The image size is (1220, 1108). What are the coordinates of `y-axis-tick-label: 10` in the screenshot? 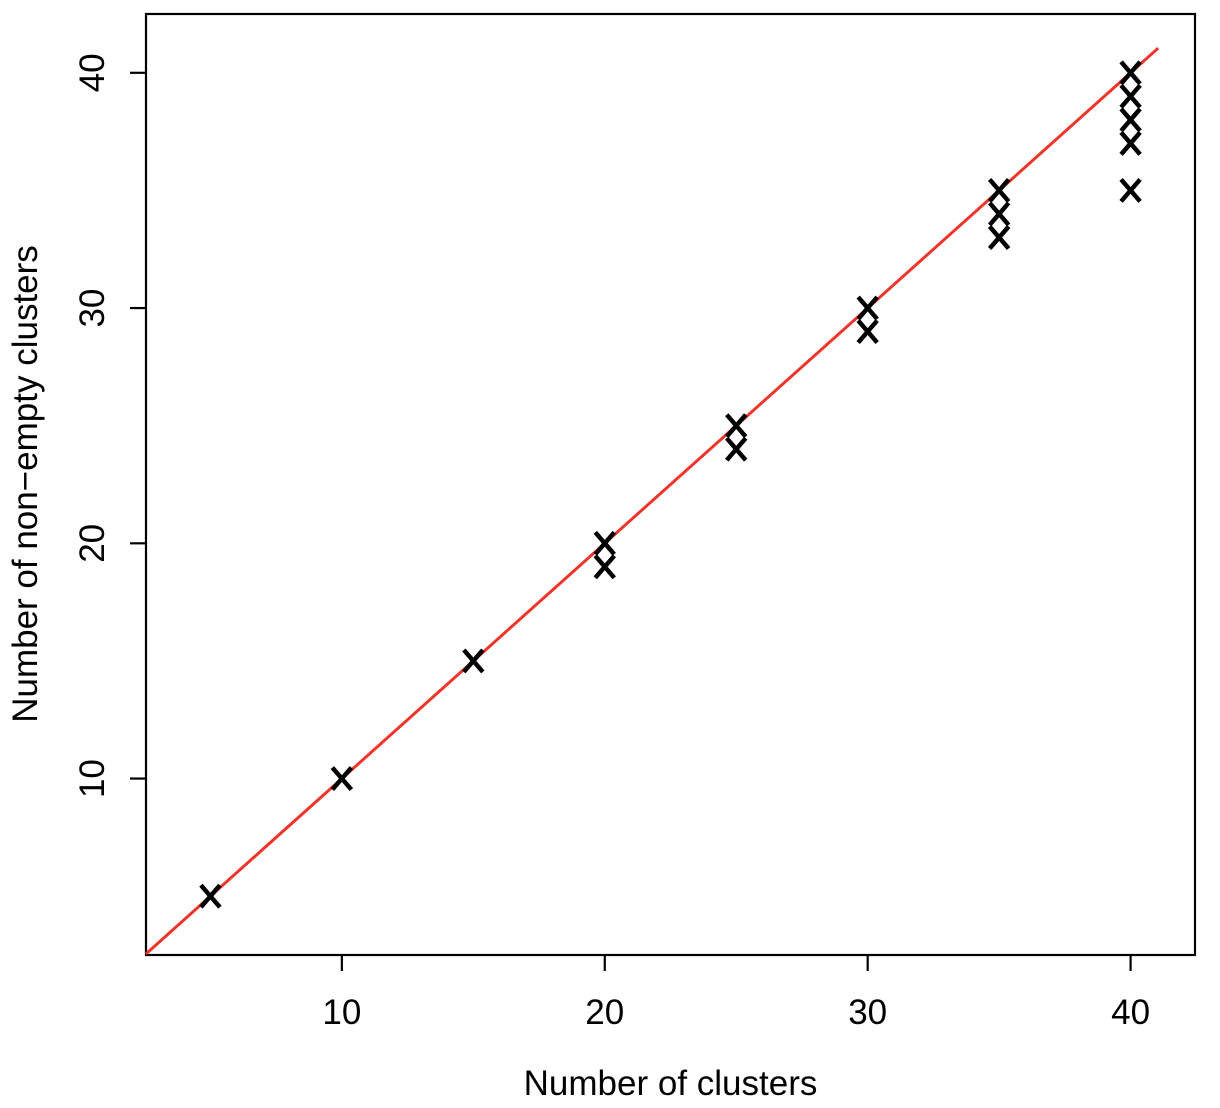 It's located at (92, 778).